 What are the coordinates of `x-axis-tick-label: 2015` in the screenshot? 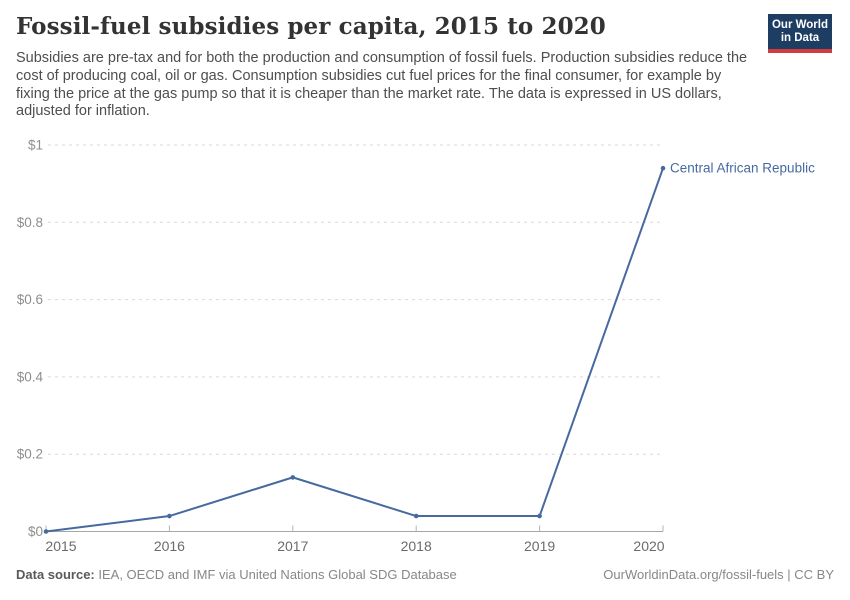 It's located at (60, 546).